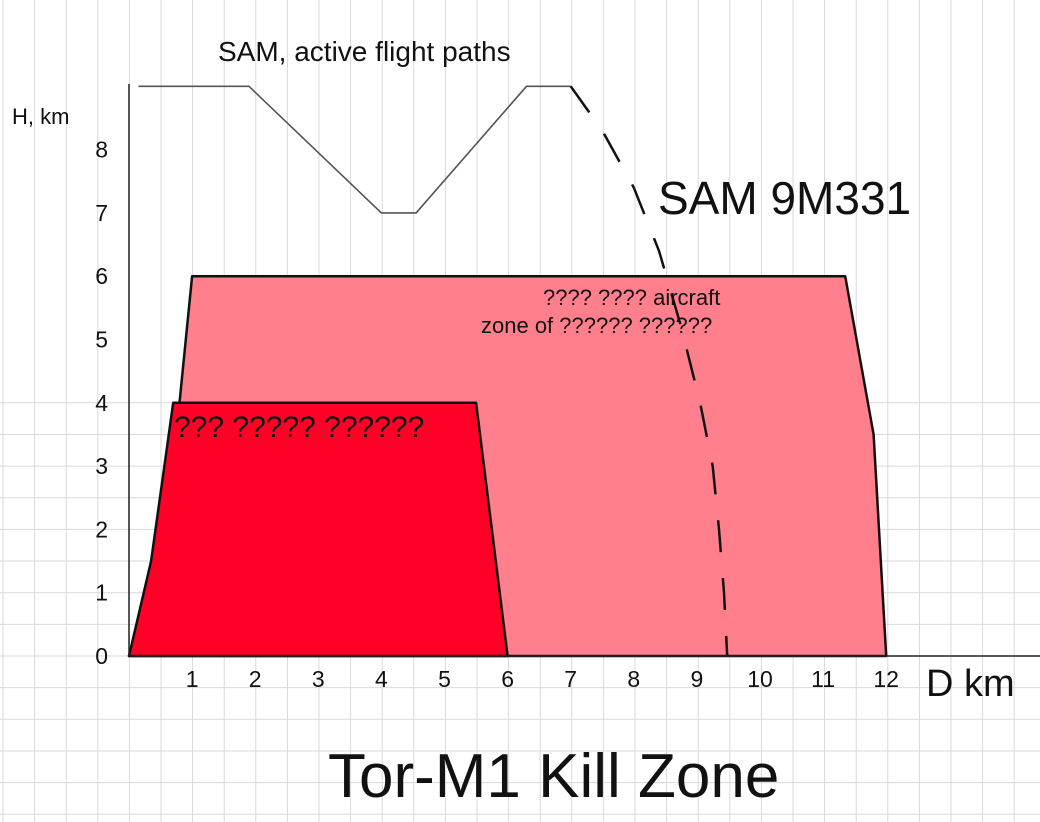  What do you see at coordinates (101, 276) in the screenshot?
I see `y-tick-label: 6` at bounding box center [101, 276].